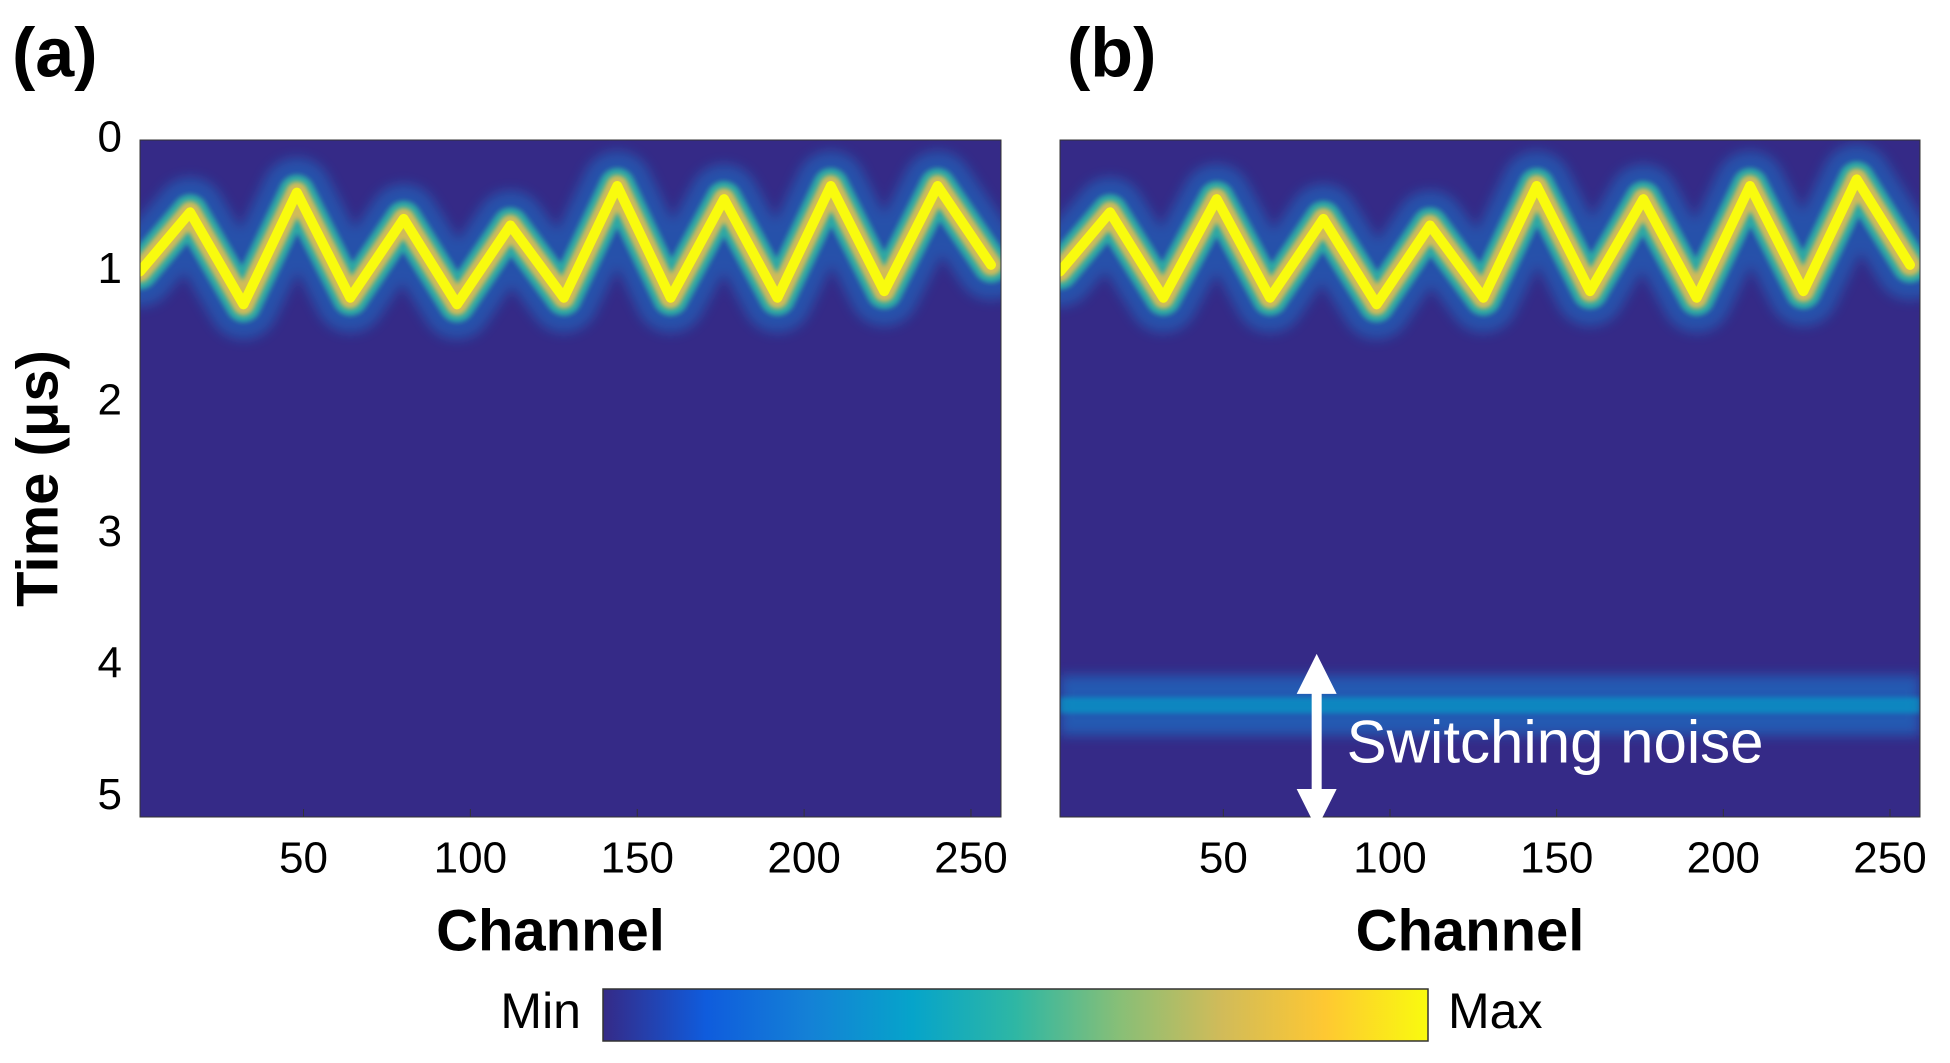 The image size is (1950, 1063). I want to click on y-tick-label: 4, so click(110, 662).